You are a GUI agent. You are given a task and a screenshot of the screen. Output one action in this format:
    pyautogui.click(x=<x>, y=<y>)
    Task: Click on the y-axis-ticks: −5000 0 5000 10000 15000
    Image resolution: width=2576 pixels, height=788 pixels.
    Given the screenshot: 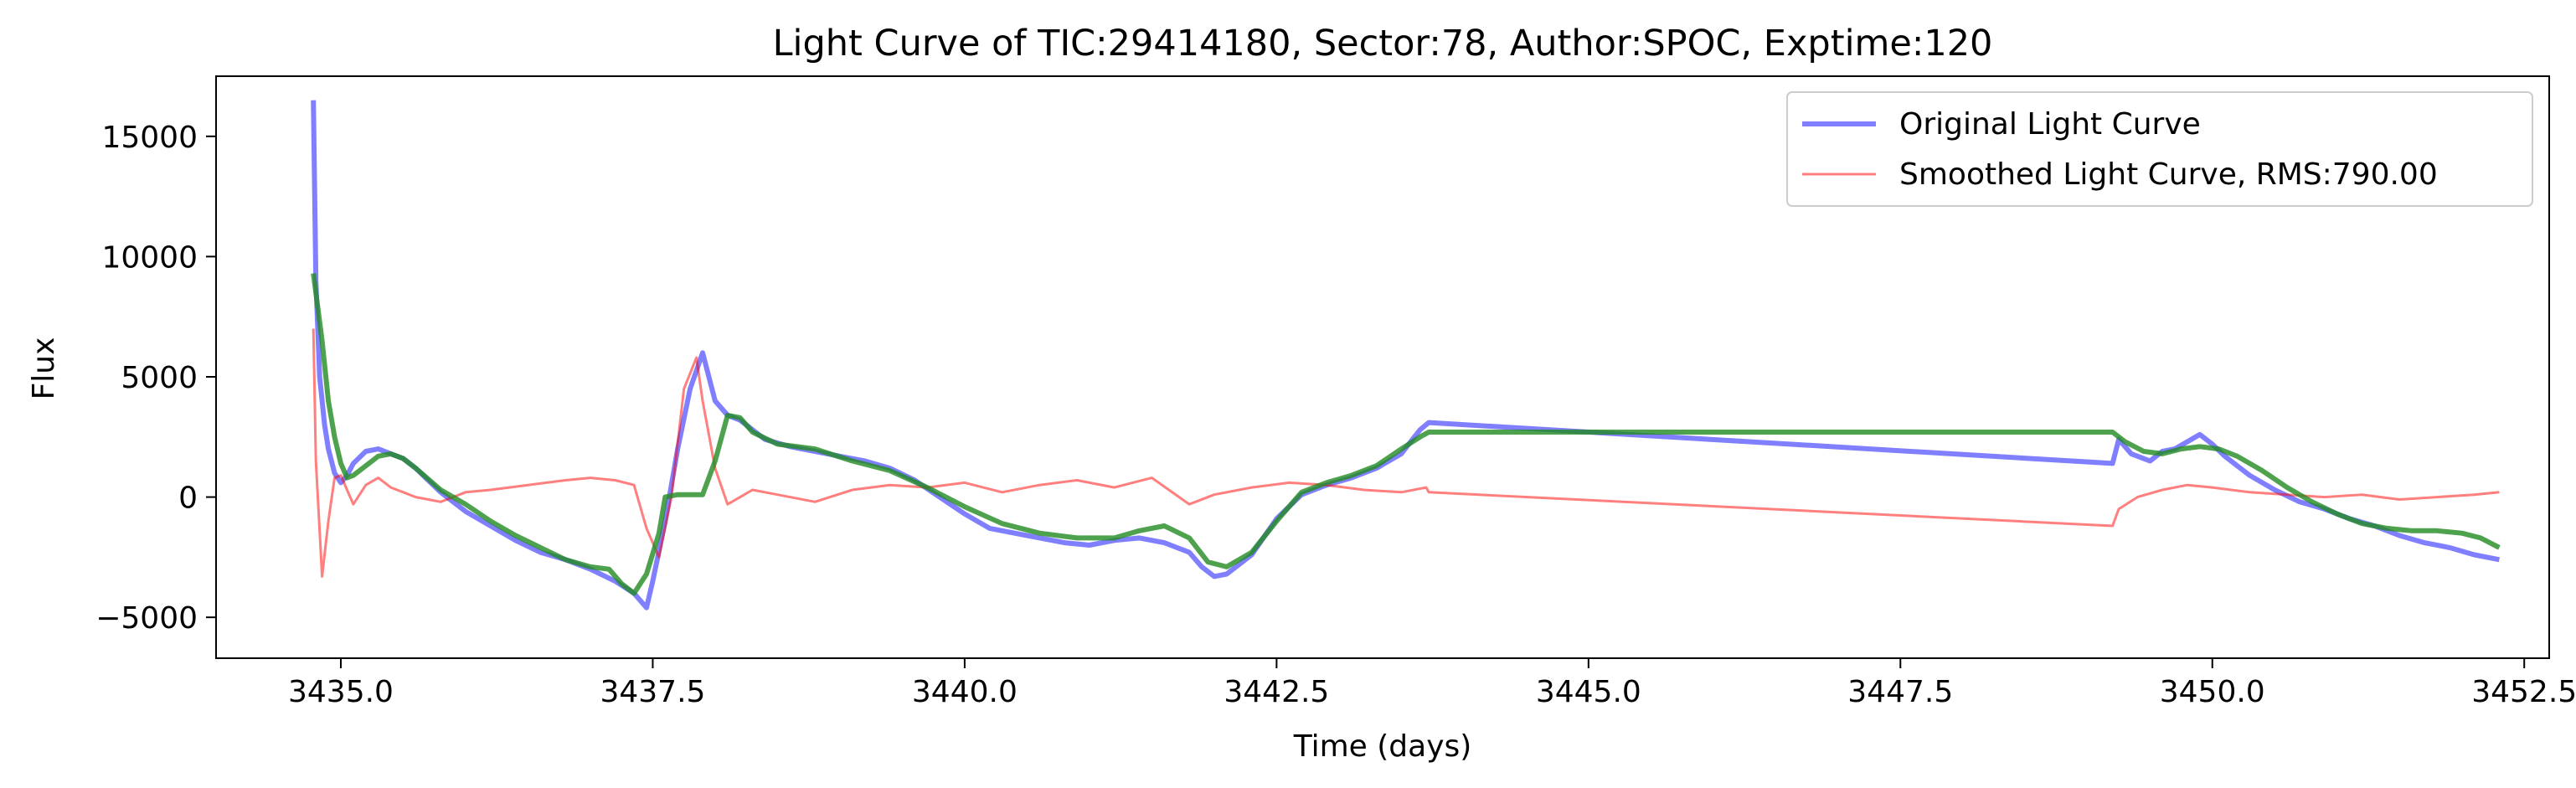 What is the action you would take?
    pyautogui.click(x=155, y=378)
    